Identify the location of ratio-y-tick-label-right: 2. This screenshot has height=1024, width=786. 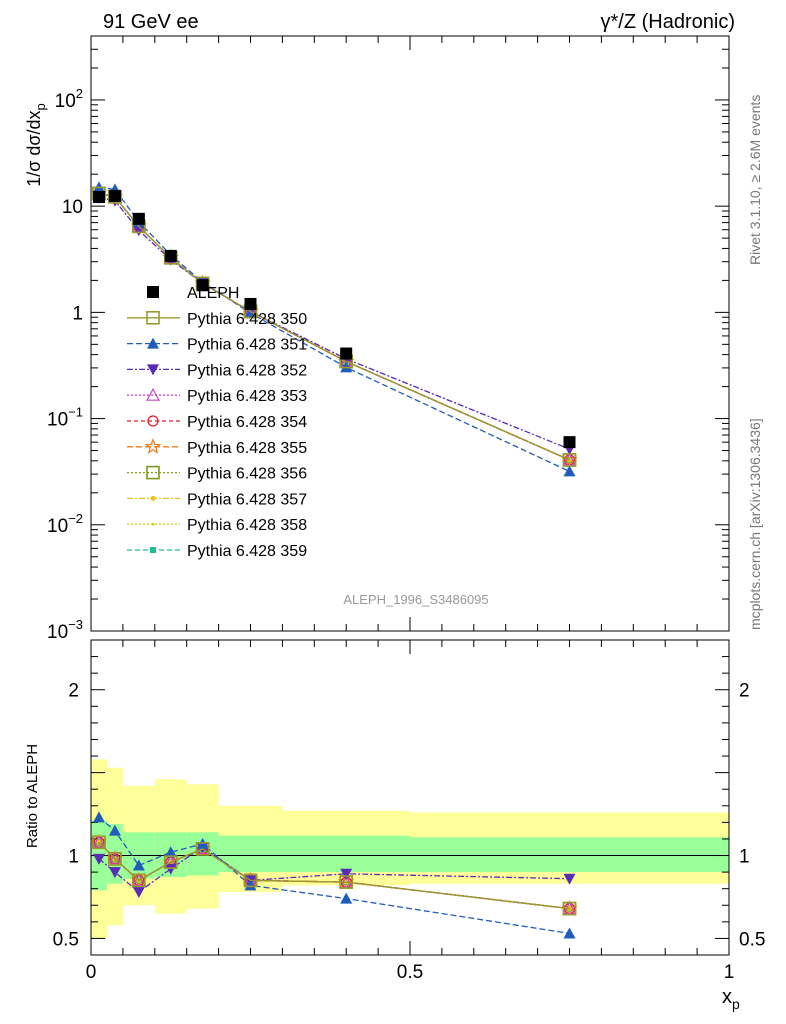
(744, 691).